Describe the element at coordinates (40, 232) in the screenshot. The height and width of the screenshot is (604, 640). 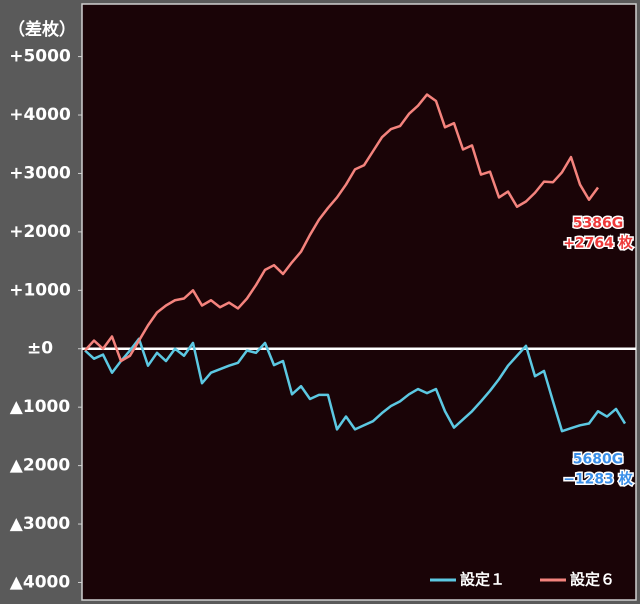
I see `y-tick-label: +2000` at that location.